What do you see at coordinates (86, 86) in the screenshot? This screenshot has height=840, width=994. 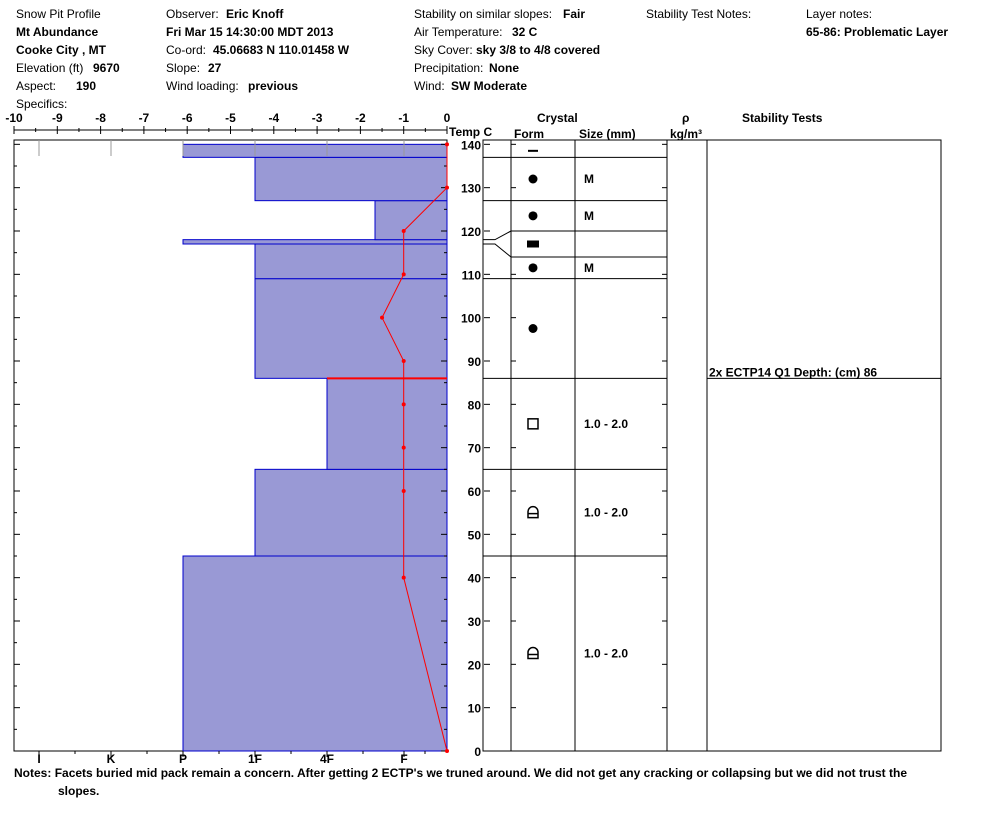 I see `aspect-value: 190` at bounding box center [86, 86].